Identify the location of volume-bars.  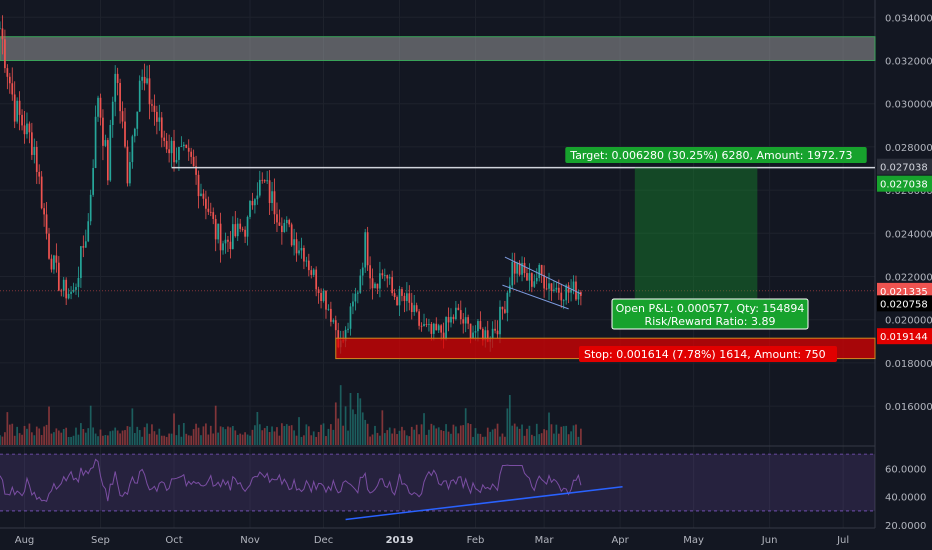
(291, 415).